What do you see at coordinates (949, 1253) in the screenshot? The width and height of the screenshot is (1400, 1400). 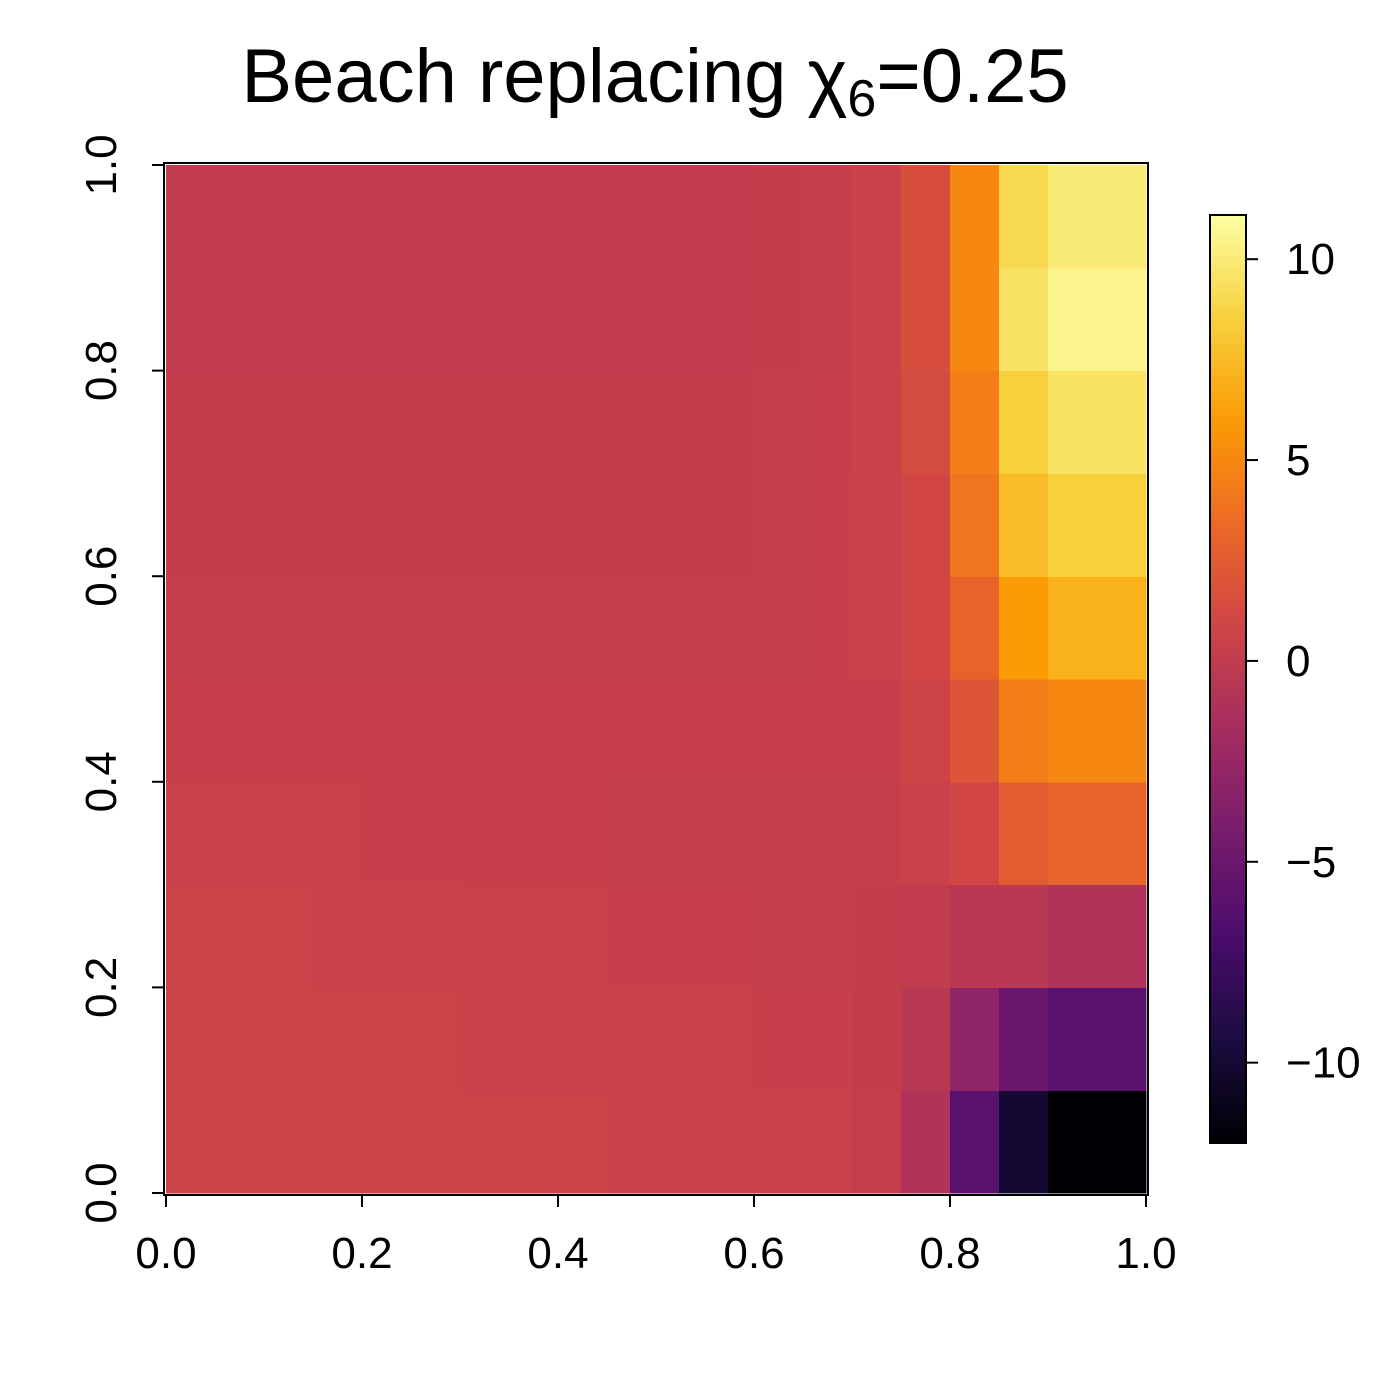 I see `x-tick-label: 0.8` at bounding box center [949, 1253].